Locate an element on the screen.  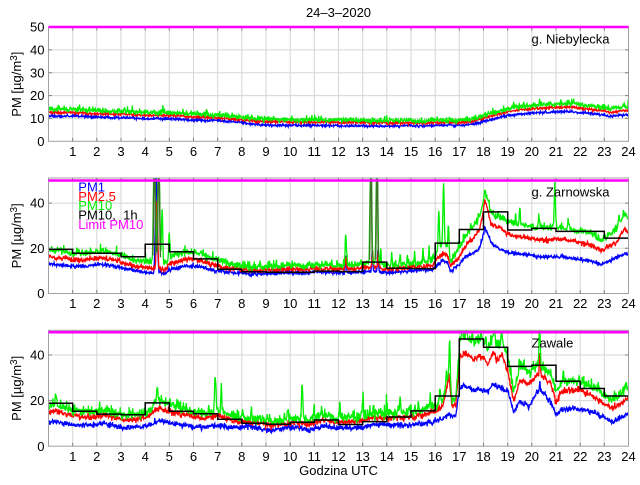
svg-text: Zawale is located at coordinates (553, 343).